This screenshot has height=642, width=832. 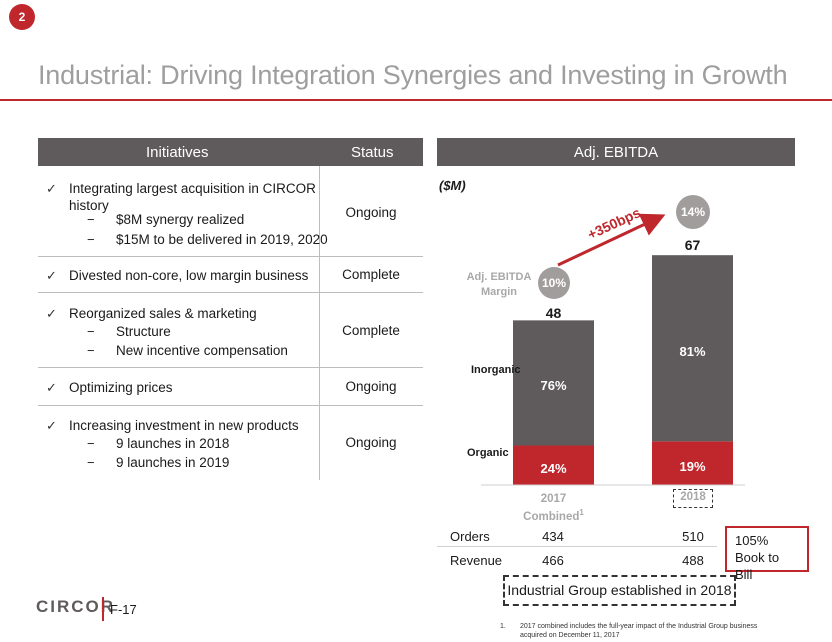 I want to click on orders-2017: 434, so click(x=553, y=536).